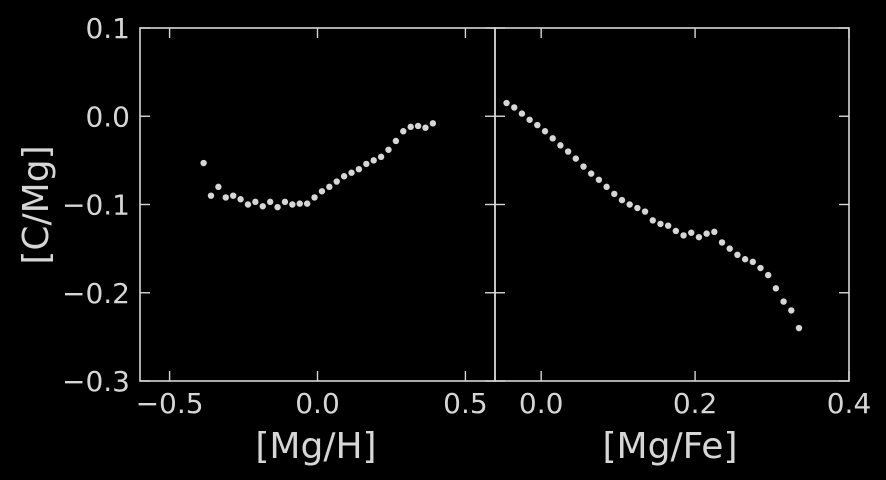 This screenshot has width=886, height=480. Describe the element at coordinates (107, 28) in the screenshot. I see `y-tick-label: 0.1` at that location.